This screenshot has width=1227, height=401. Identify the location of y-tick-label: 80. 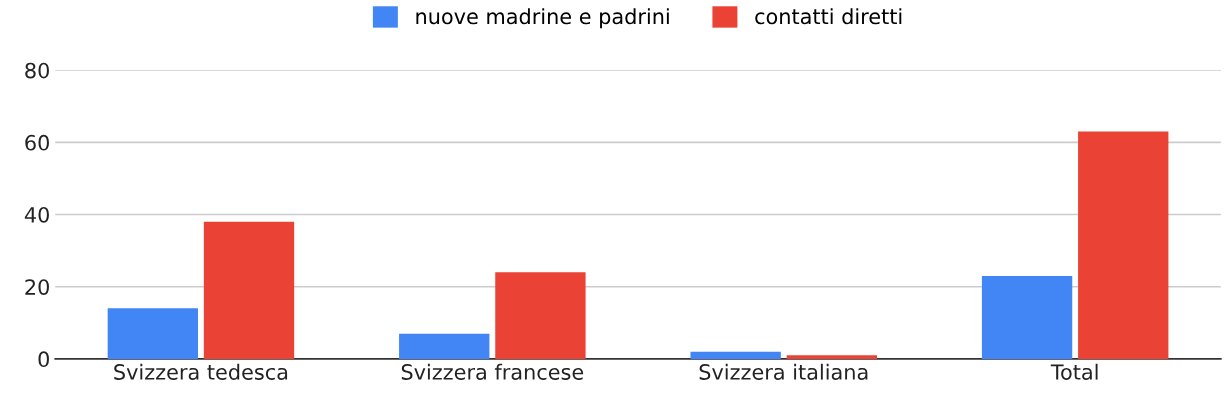
(37, 70).